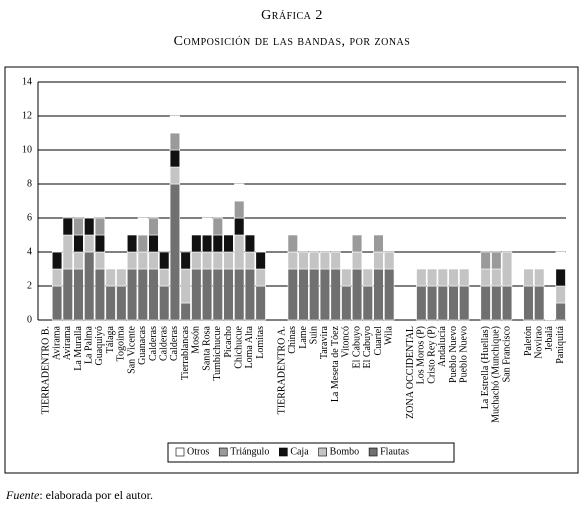 Image resolution: width=584 pixels, height=510 pixels. I want to click on x-tick-label: San Vicente, so click(131, 349).